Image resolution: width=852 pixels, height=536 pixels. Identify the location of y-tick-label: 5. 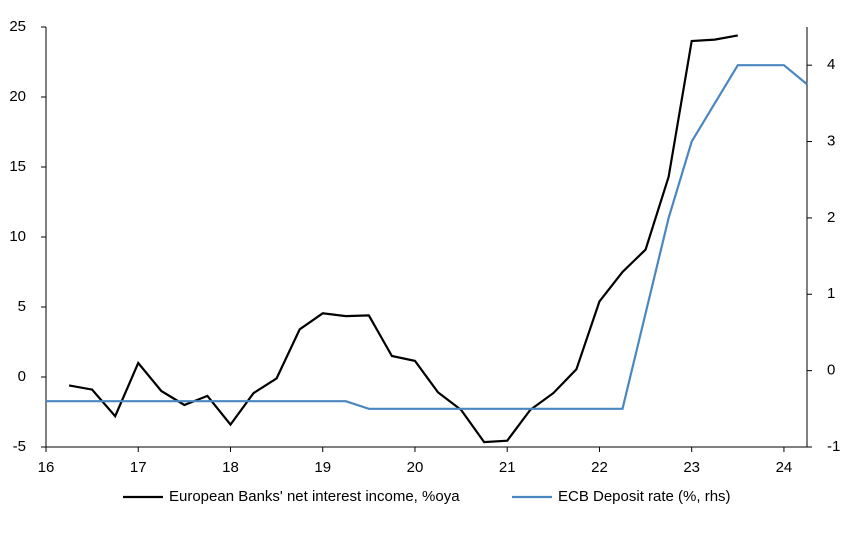
(22, 306).